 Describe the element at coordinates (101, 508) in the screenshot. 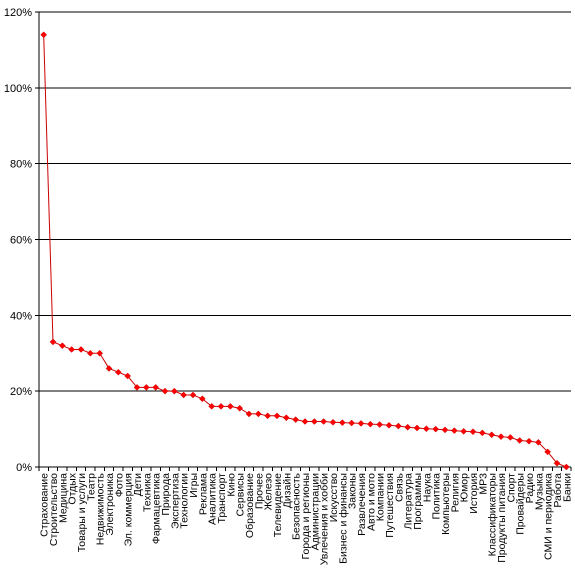

I see `x-tick-label: Недвижимость` at that location.